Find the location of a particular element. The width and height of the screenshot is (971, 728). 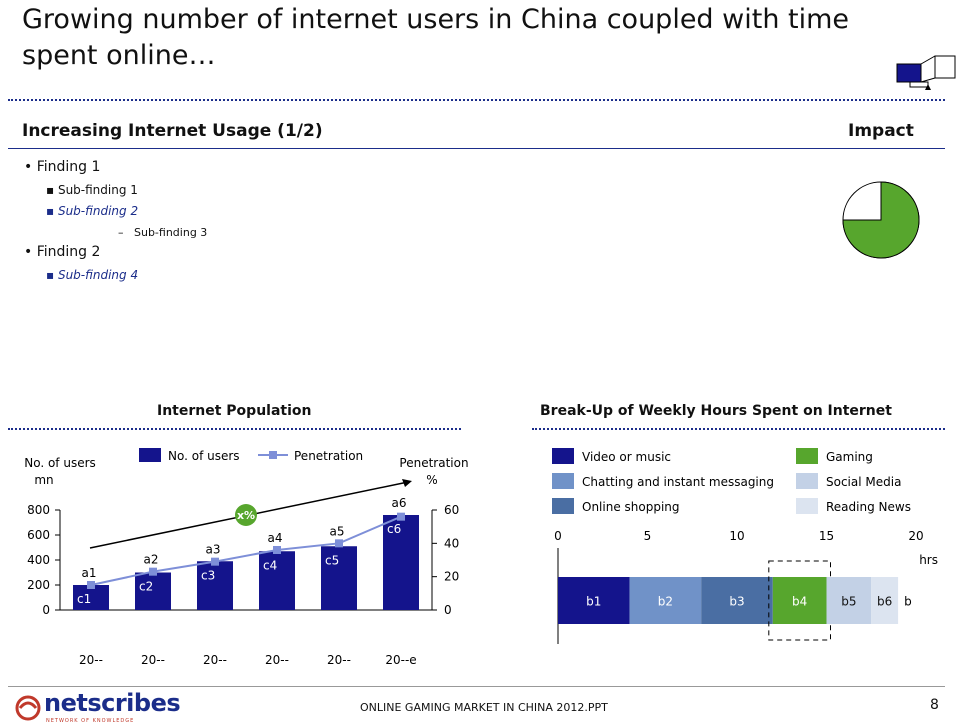

x-tick-label: 20 is located at coordinates (915, 536).